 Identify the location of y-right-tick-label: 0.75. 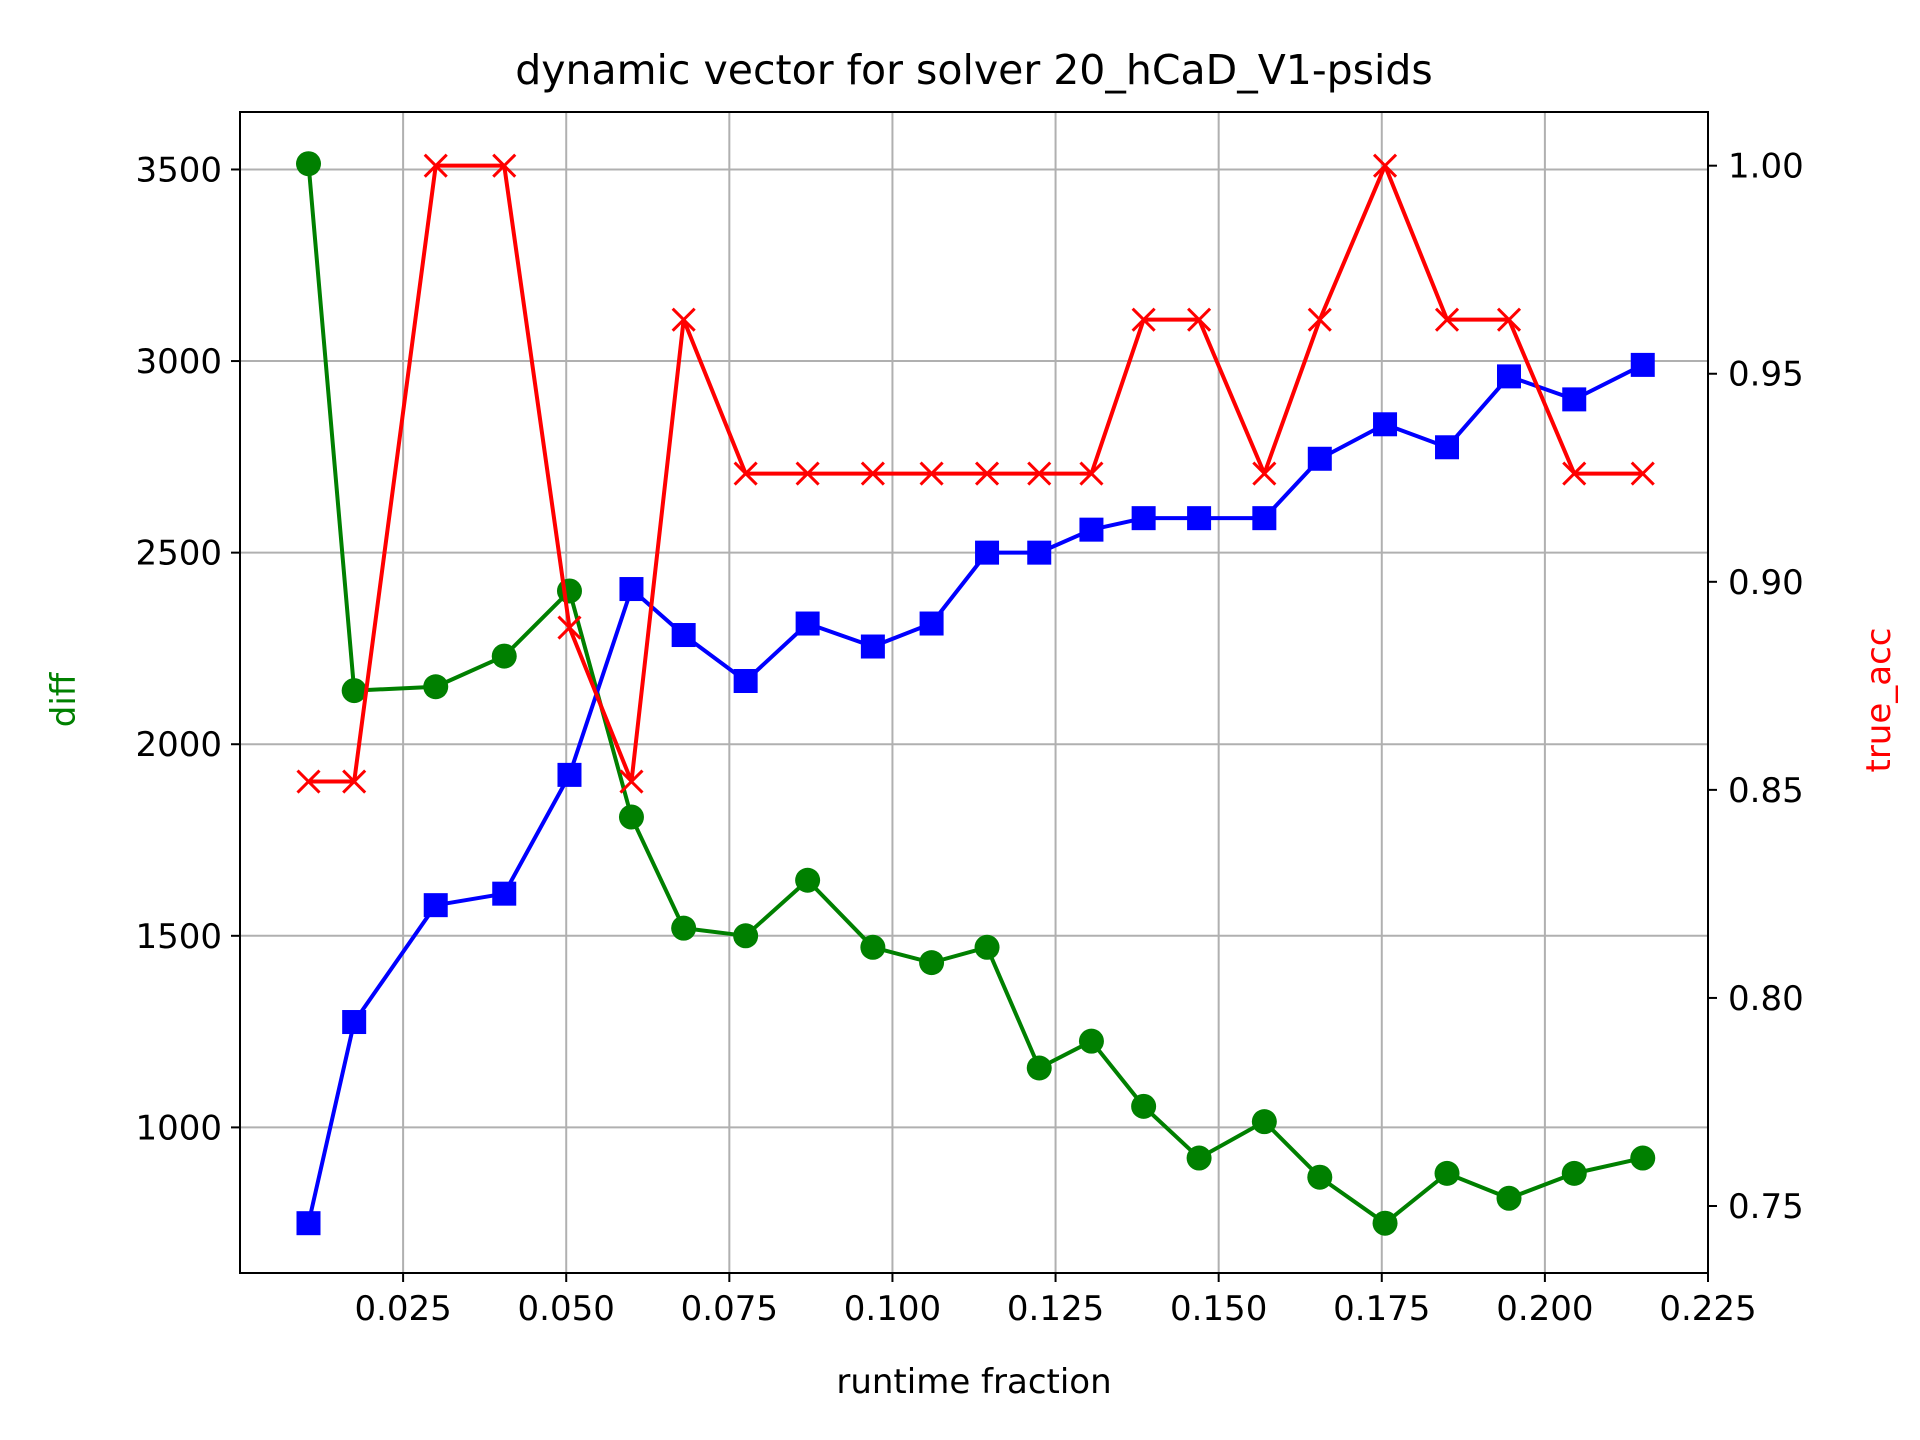
(1766, 1207).